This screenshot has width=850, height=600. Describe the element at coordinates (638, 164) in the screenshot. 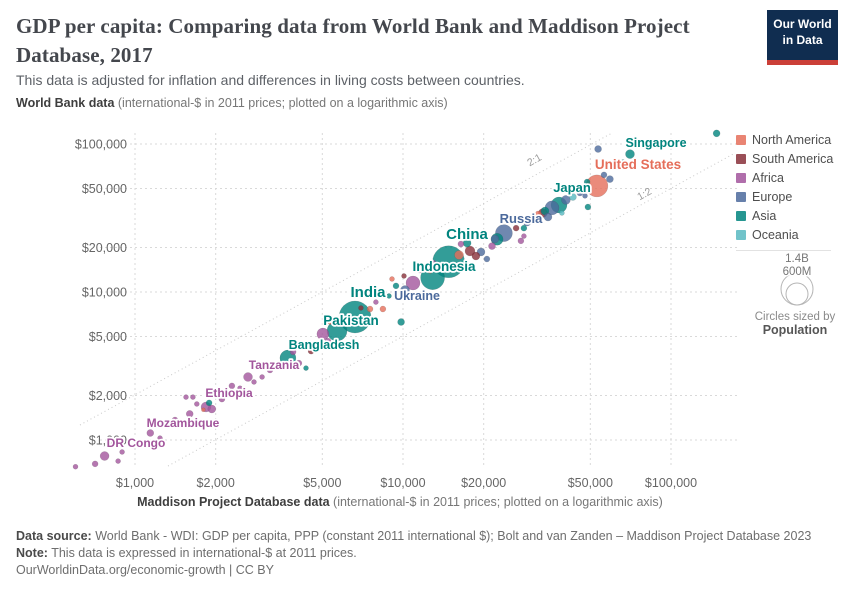

I see `country-label: United States` at that location.